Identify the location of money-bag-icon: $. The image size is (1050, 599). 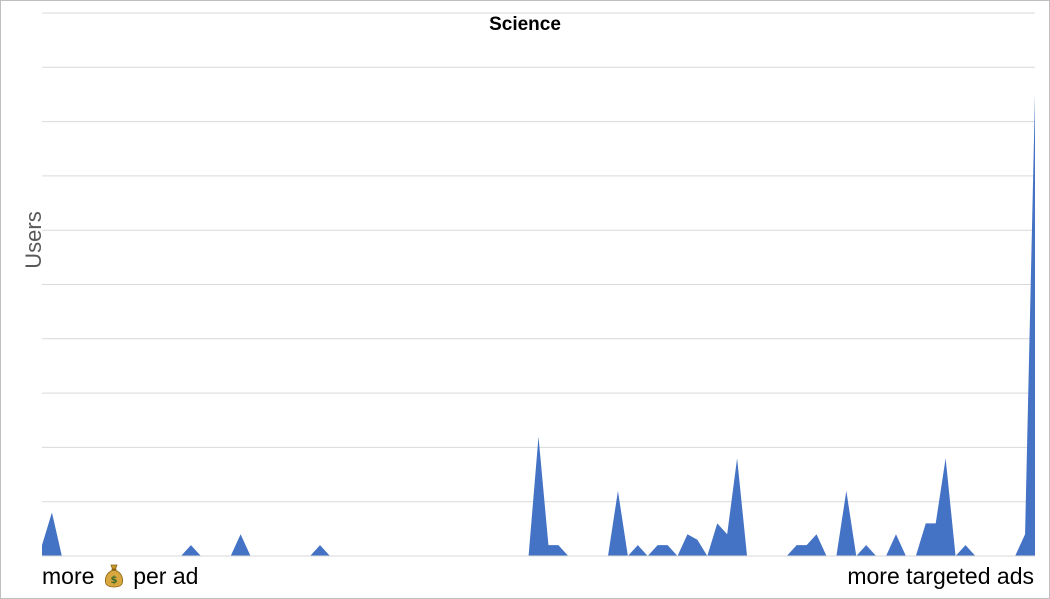
(114, 576).